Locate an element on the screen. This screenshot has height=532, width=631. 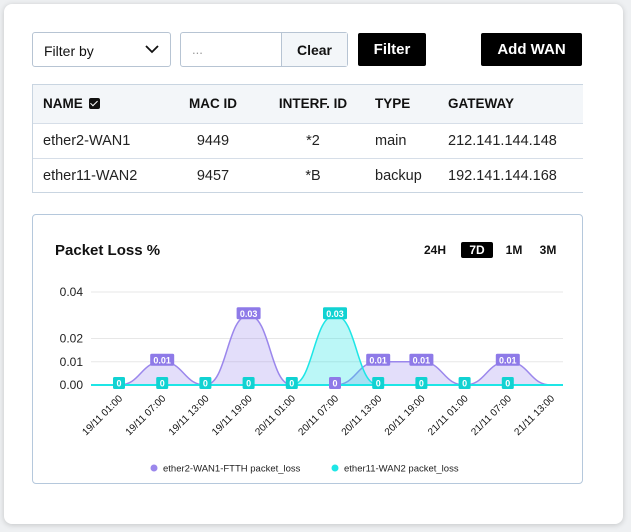
x-tick-label: 19/11 19:00 is located at coordinates (232, 415).